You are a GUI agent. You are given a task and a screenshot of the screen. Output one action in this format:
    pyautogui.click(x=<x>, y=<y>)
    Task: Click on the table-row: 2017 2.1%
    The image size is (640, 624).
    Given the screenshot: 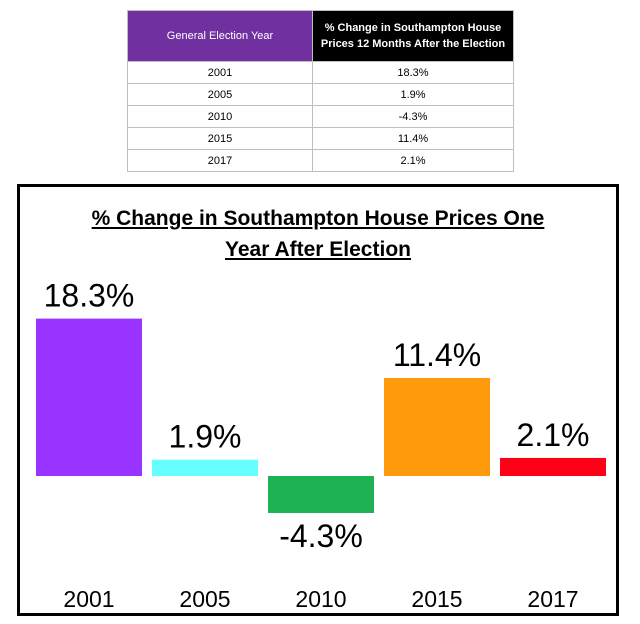 What is the action you would take?
    pyautogui.click(x=320, y=160)
    